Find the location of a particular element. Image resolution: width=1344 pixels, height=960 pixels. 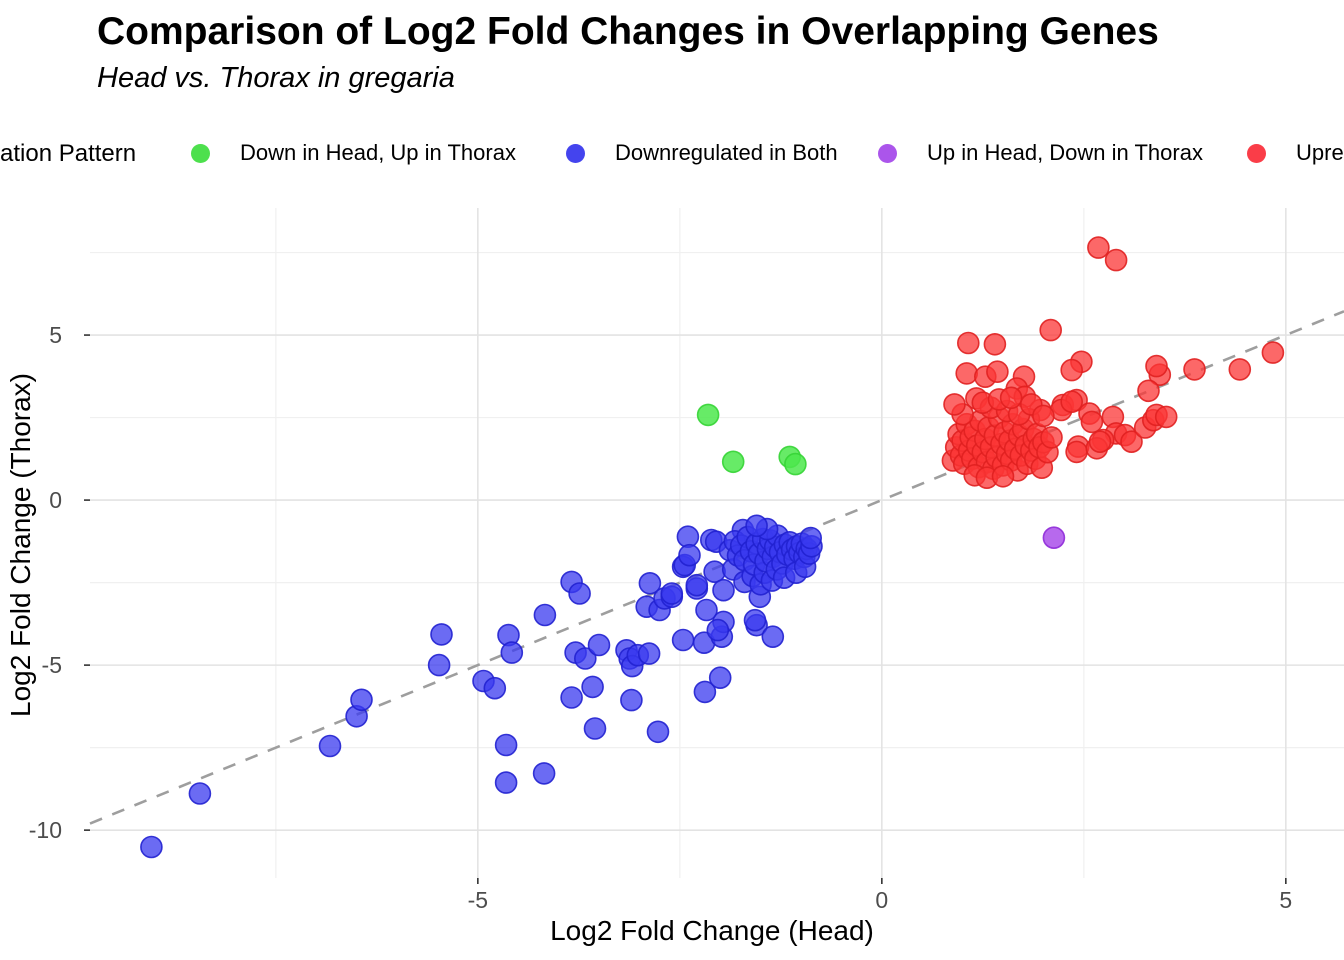

x-axis-title: Log2 Fold Change (Head) is located at coordinates (712, 930).